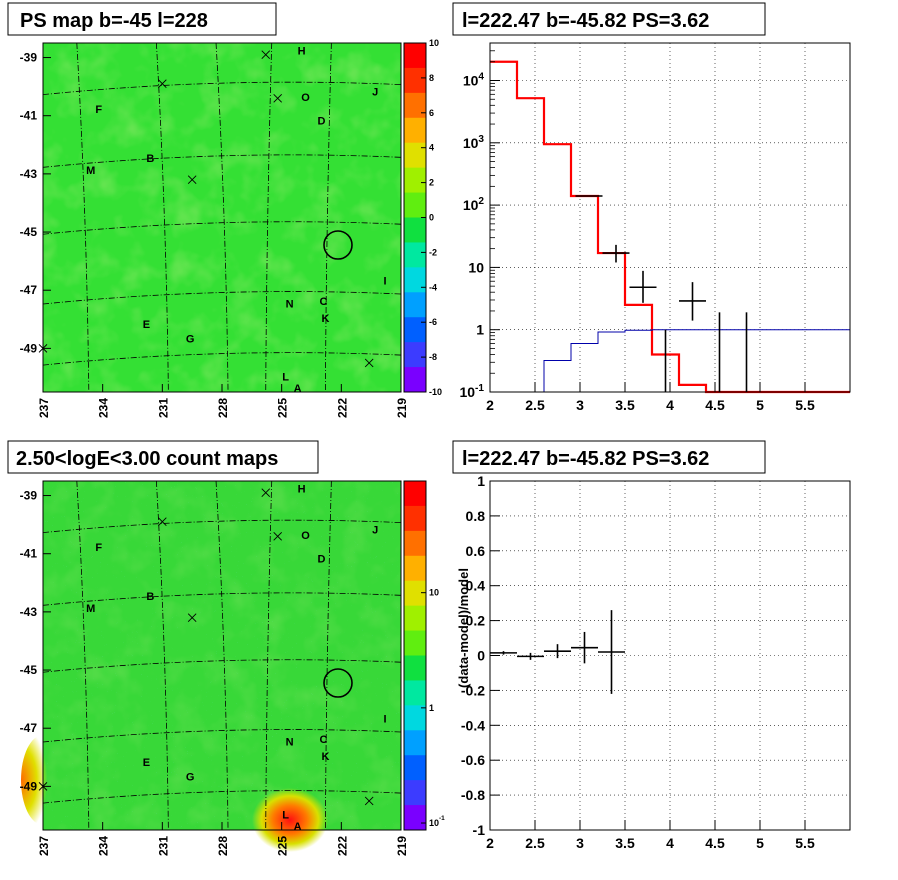 This screenshot has height=880, width=898. I want to click on count-map-x-ticks: 237 234 231 228 225 222 219, so click(223, 839).